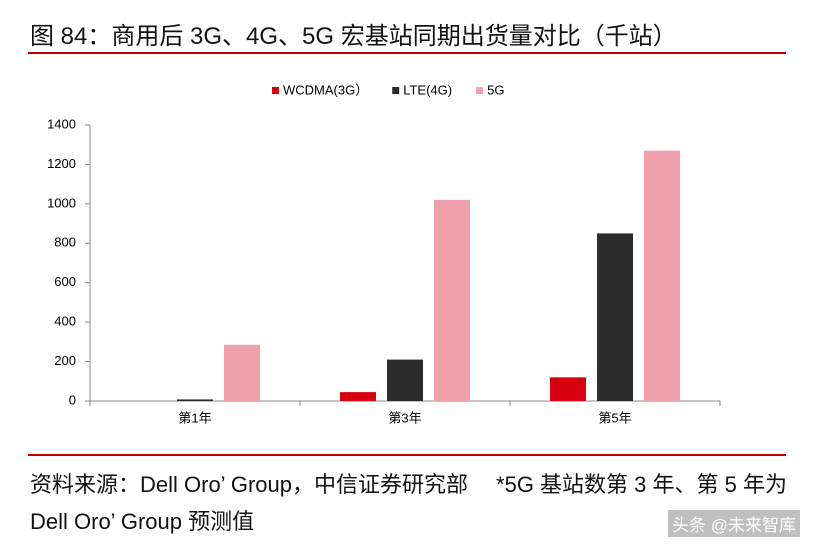 This screenshot has width=814, height=549. Describe the element at coordinates (65, 321) in the screenshot. I see `y-tick-label: 400` at that location.